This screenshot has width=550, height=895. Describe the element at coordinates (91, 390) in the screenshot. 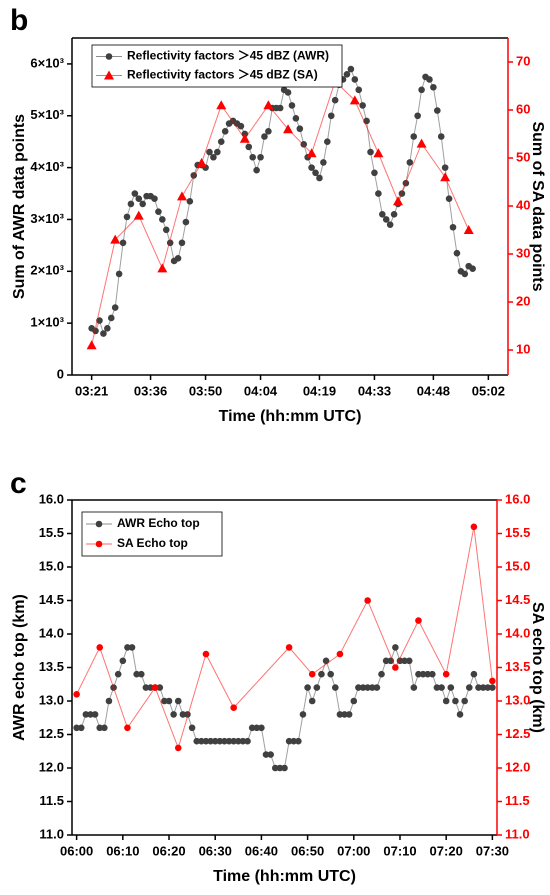

I see `x-tick-label: 03:21` at that location.